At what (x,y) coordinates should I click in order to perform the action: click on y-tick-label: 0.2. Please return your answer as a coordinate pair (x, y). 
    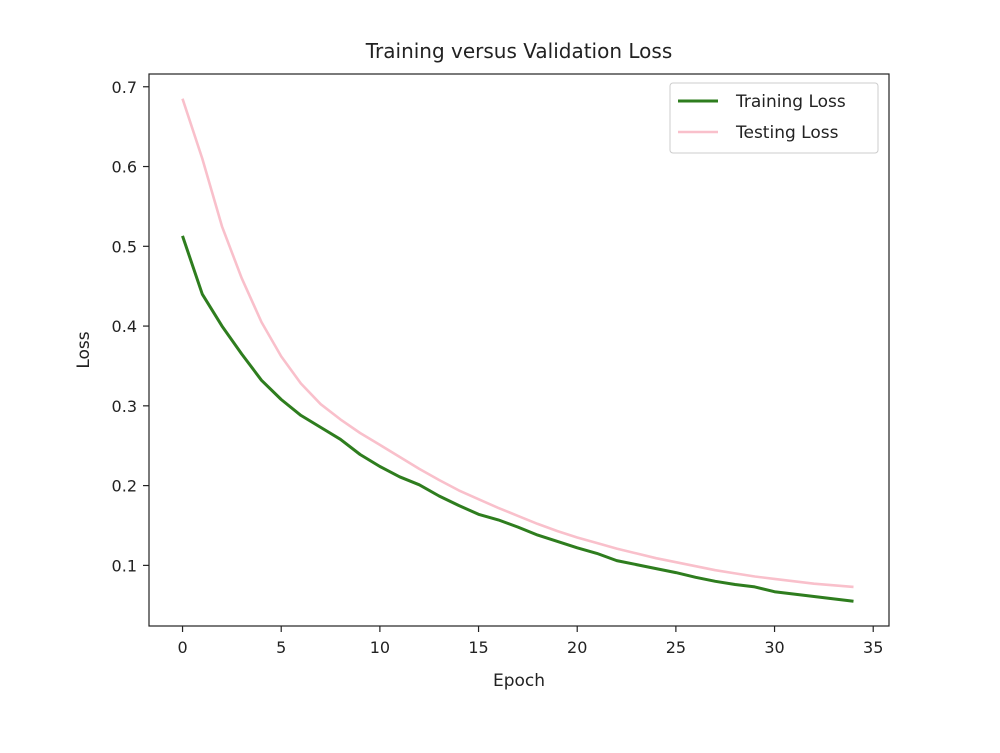
    Looking at the image, I should click on (124, 486).